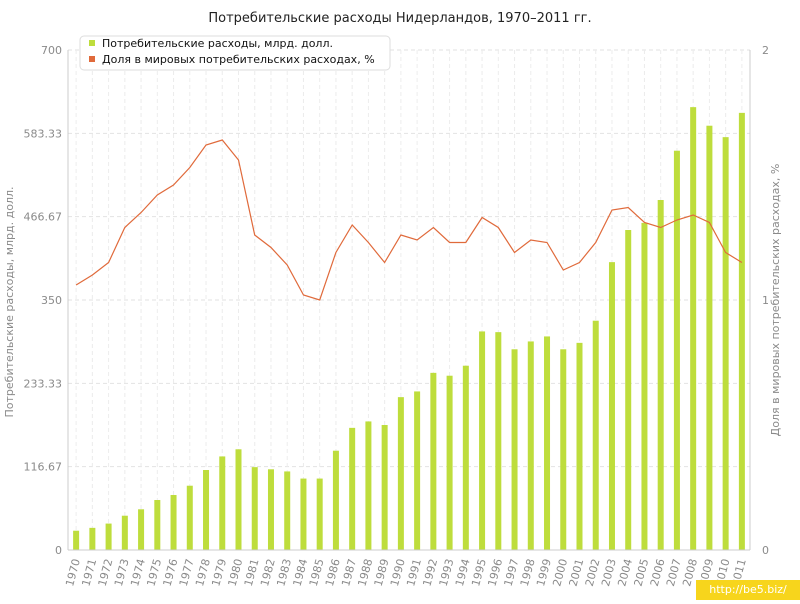 This screenshot has width=800, height=604. I want to click on y2-tick-label: 1, so click(765, 300).